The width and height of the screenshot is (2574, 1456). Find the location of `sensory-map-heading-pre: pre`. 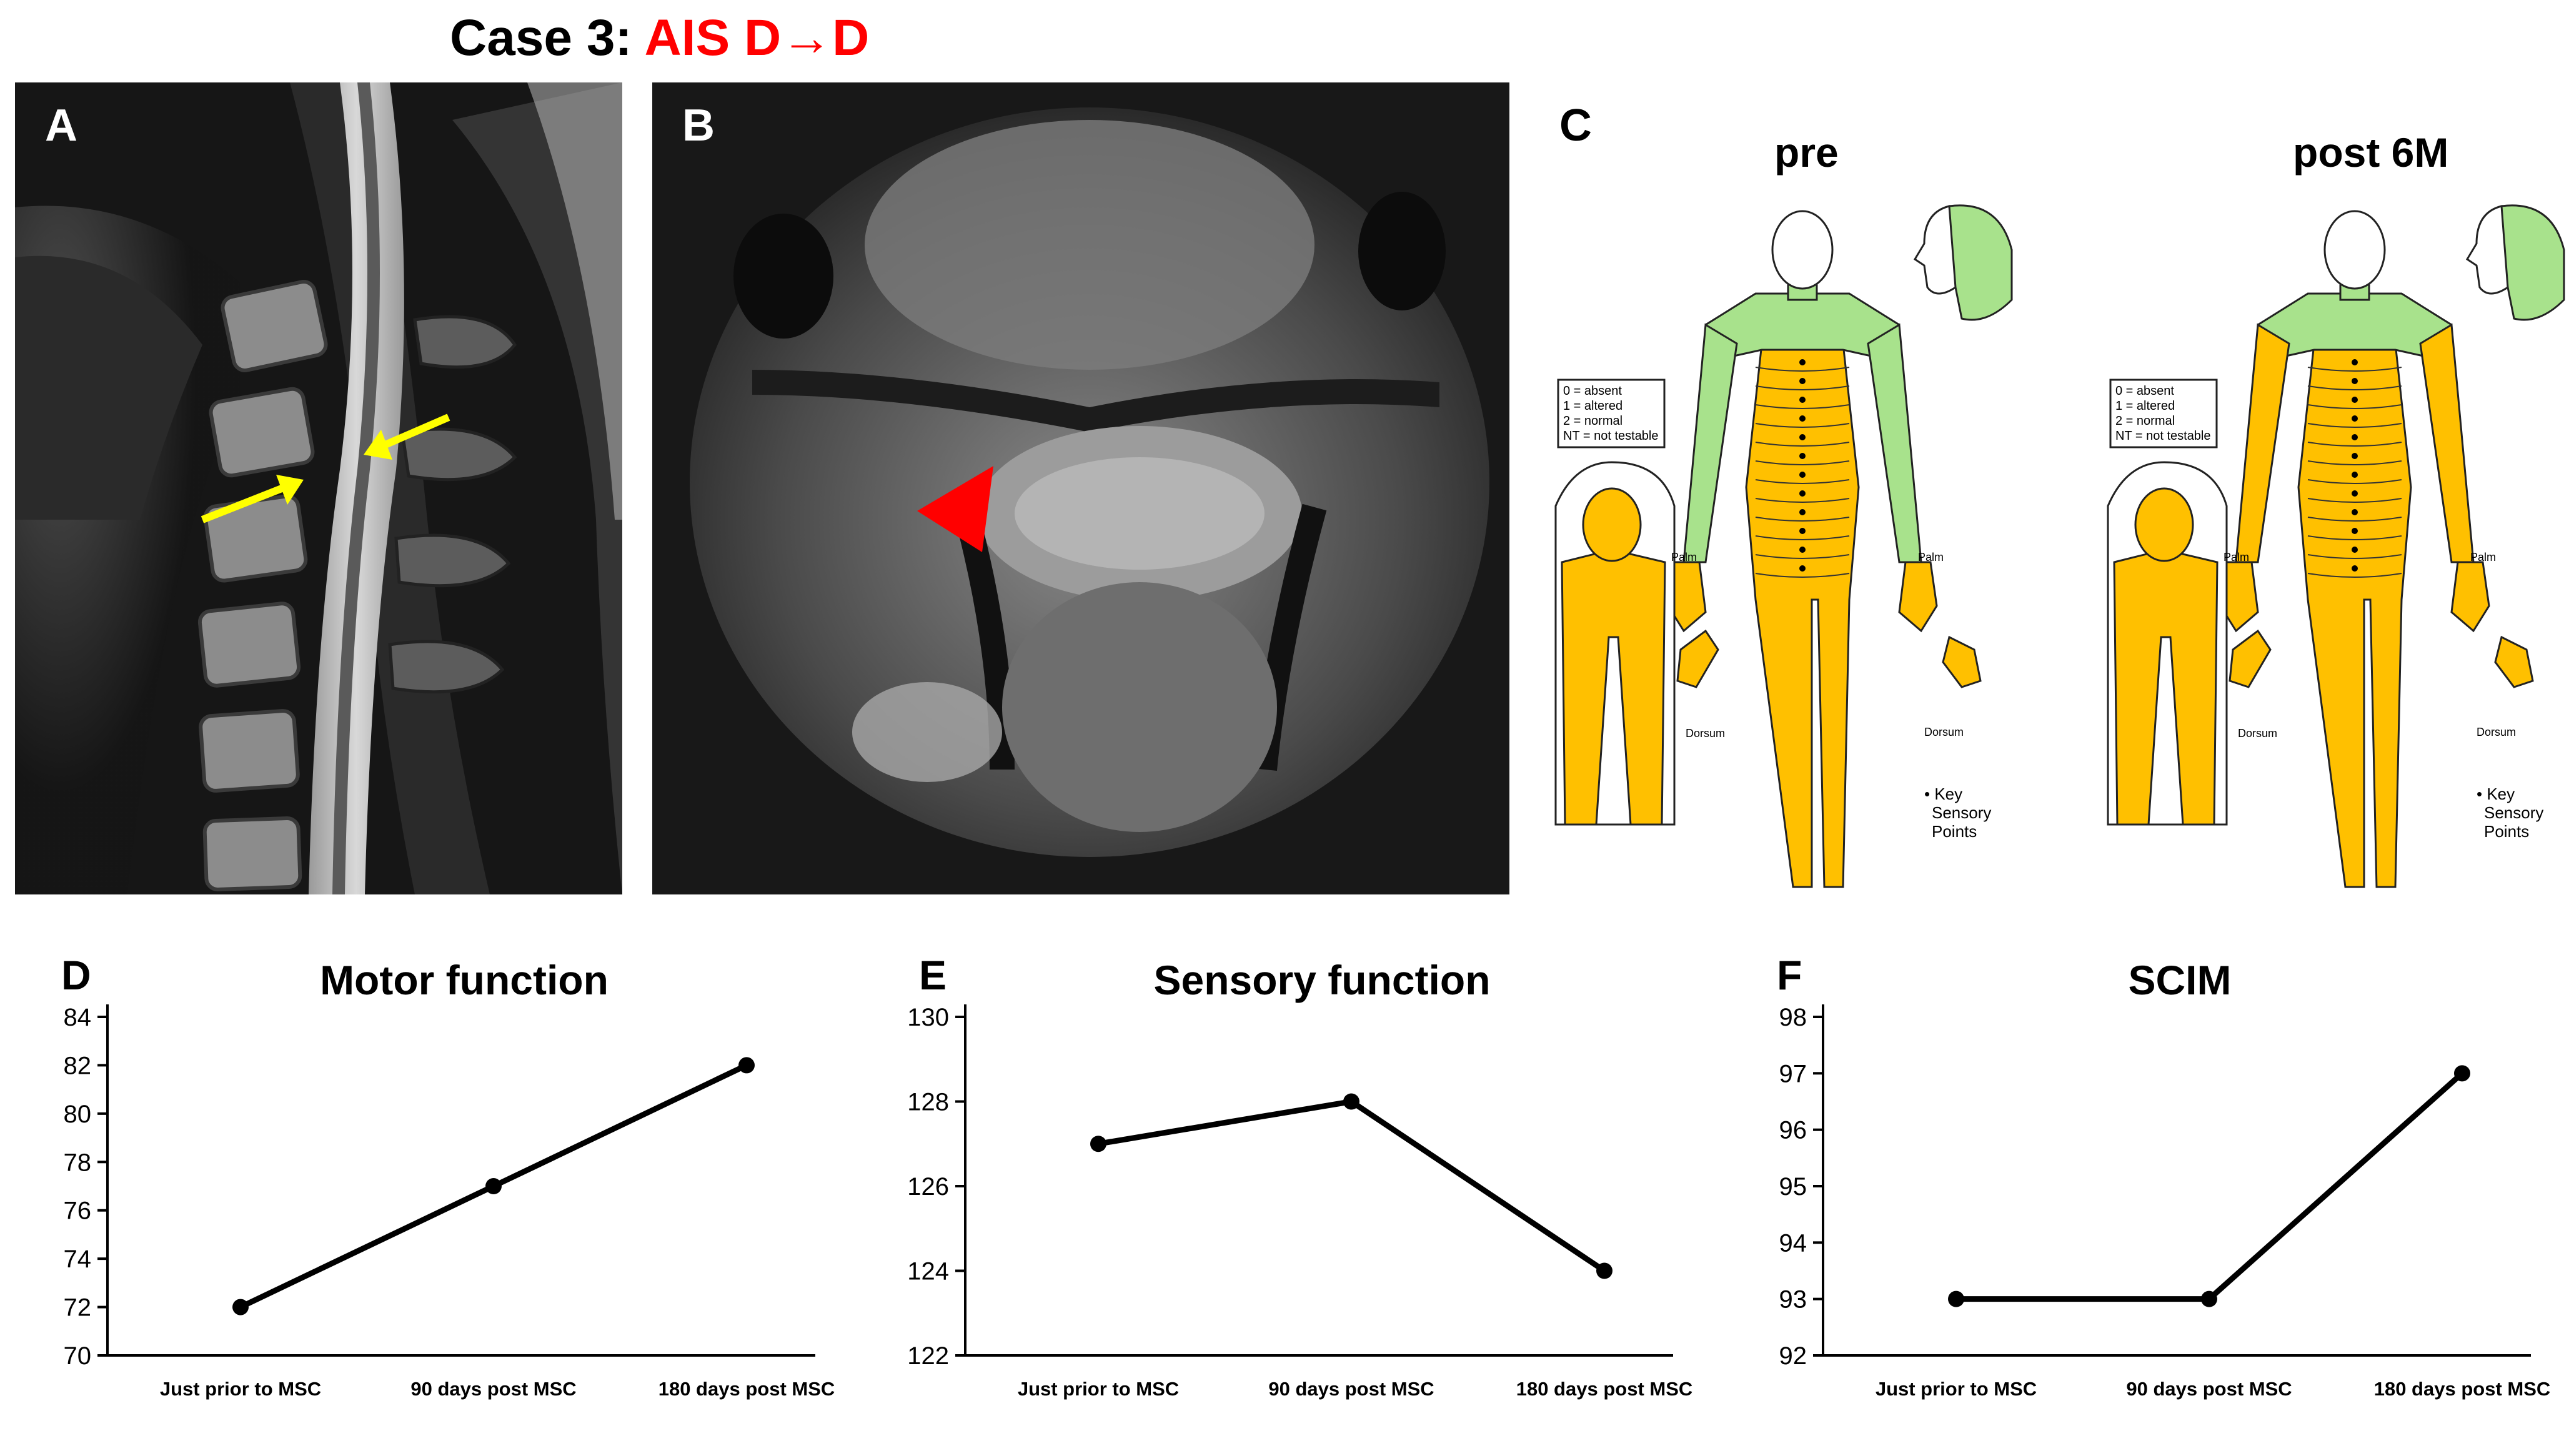

sensory-map-heading-pre: pre is located at coordinates (1806, 153).